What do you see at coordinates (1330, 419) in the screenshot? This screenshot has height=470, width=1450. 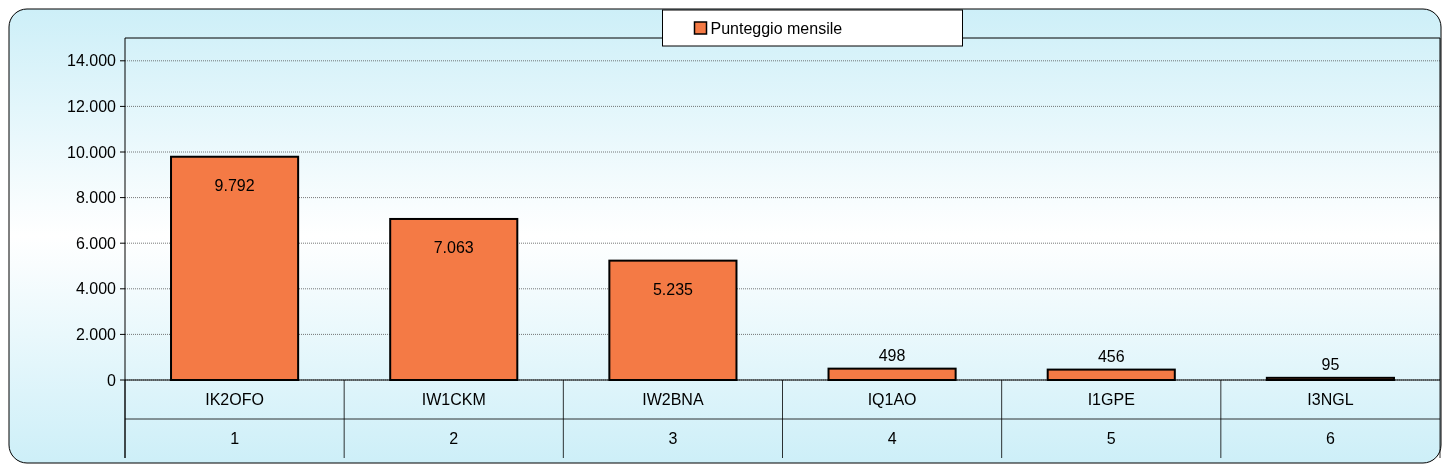 I see `category-label: I3NGL 6` at bounding box center [1330, 419].